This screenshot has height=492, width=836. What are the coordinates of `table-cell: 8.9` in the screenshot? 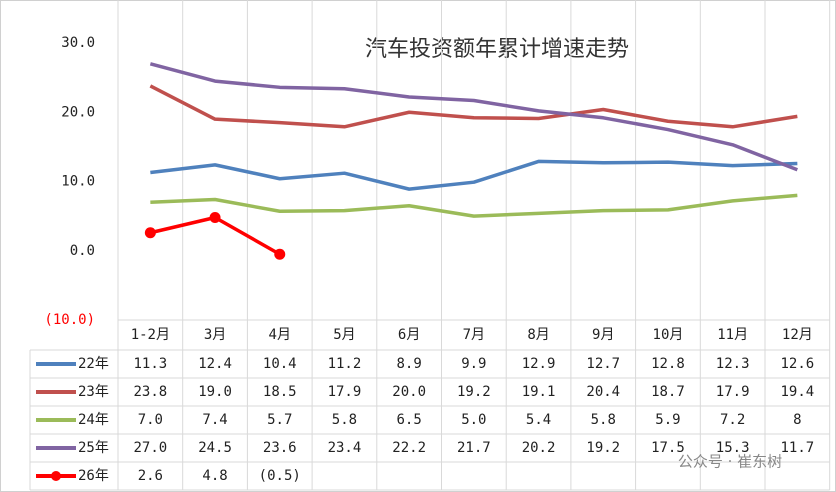 It's located at (409, 364).